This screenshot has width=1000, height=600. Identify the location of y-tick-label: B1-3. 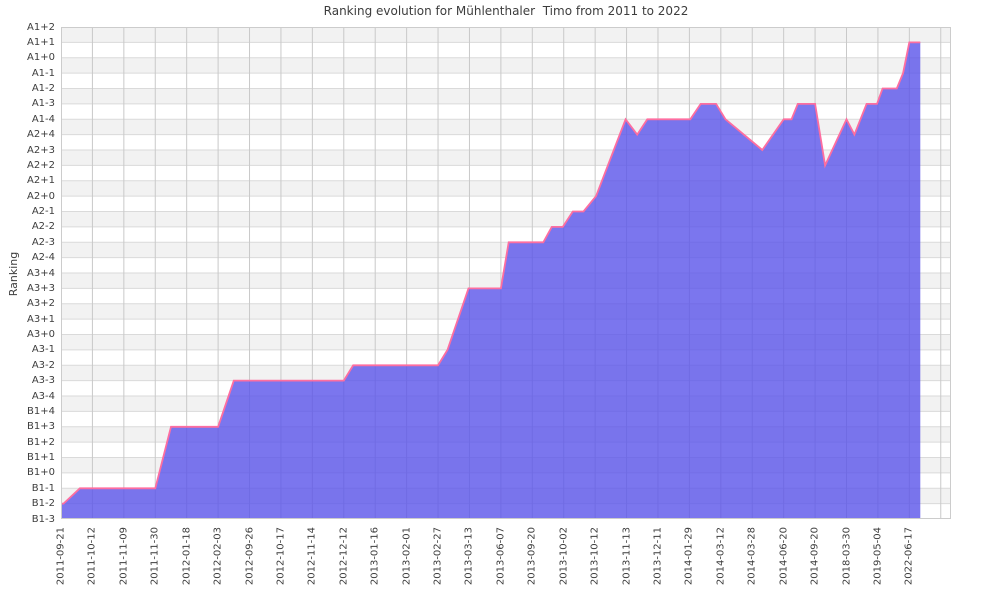
(43, 519).